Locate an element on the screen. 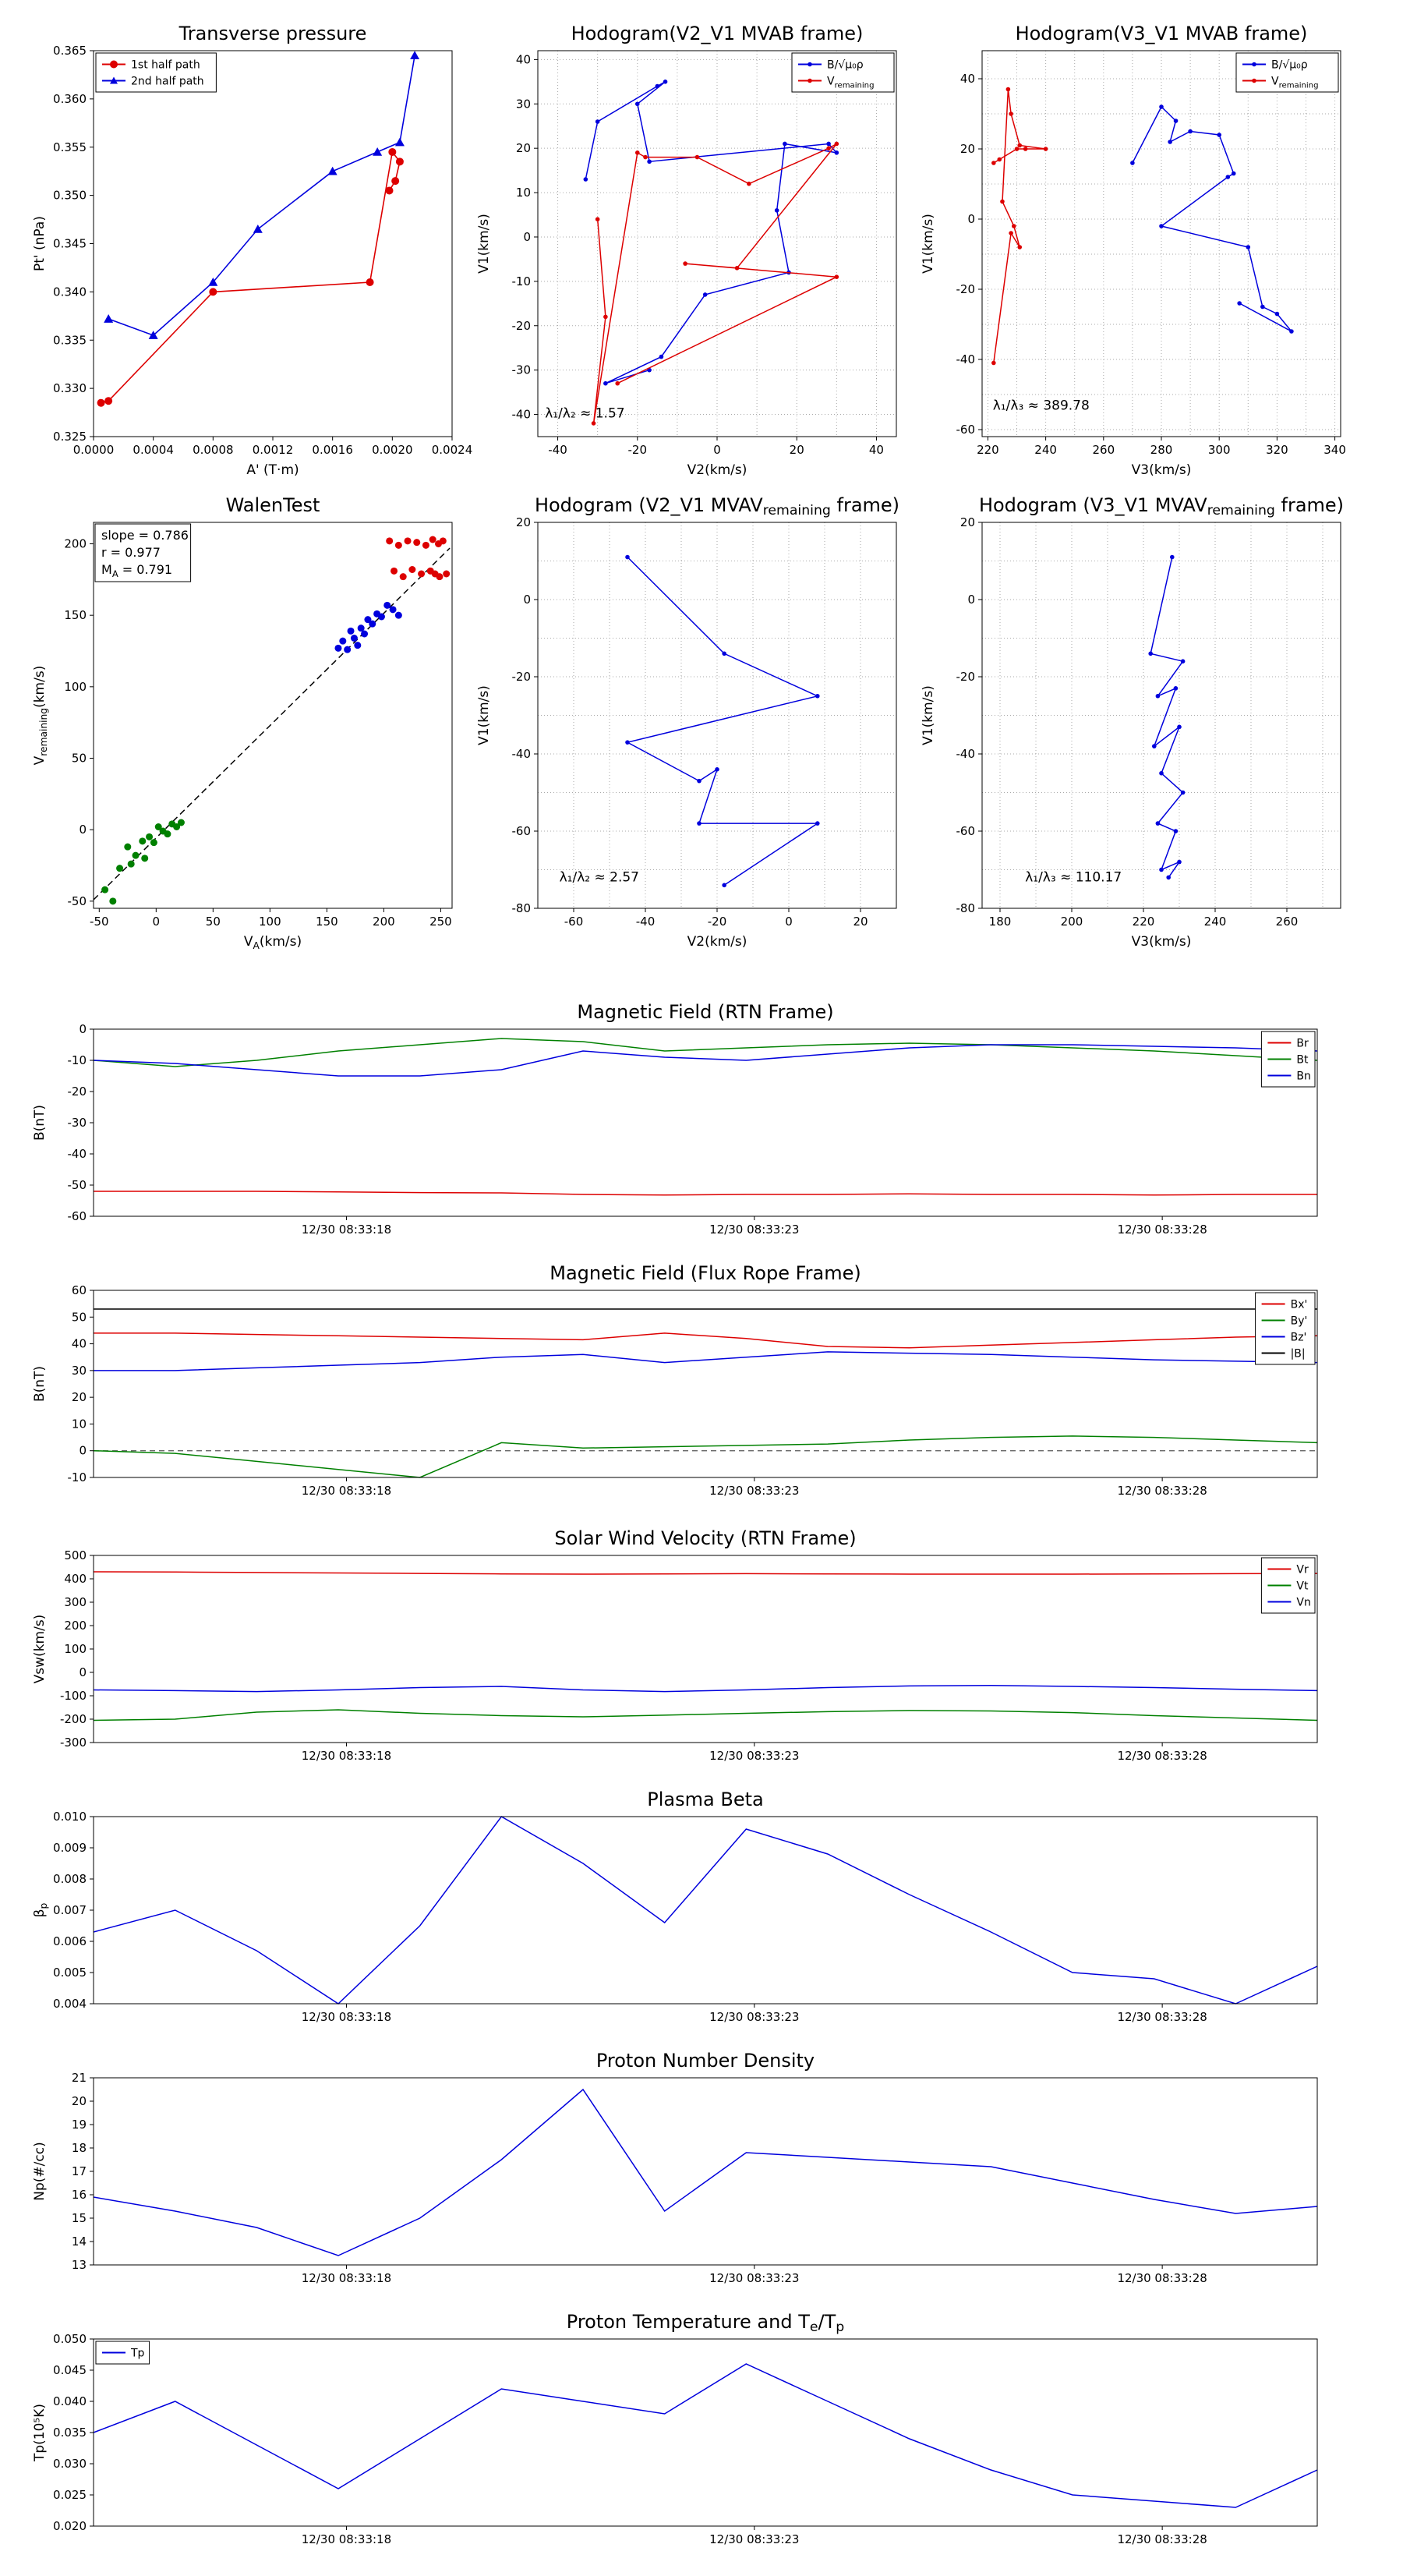 Image resolution: width=1403 pixels, height=2576 pixels. x-tick-label: 300 is located at coordinates (1219, 450).